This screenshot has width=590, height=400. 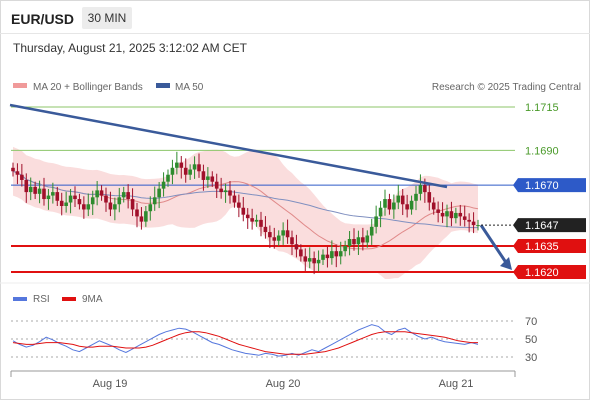 I want to click on price-tag-1.162: 1.1620, so click(x=542, y=273).